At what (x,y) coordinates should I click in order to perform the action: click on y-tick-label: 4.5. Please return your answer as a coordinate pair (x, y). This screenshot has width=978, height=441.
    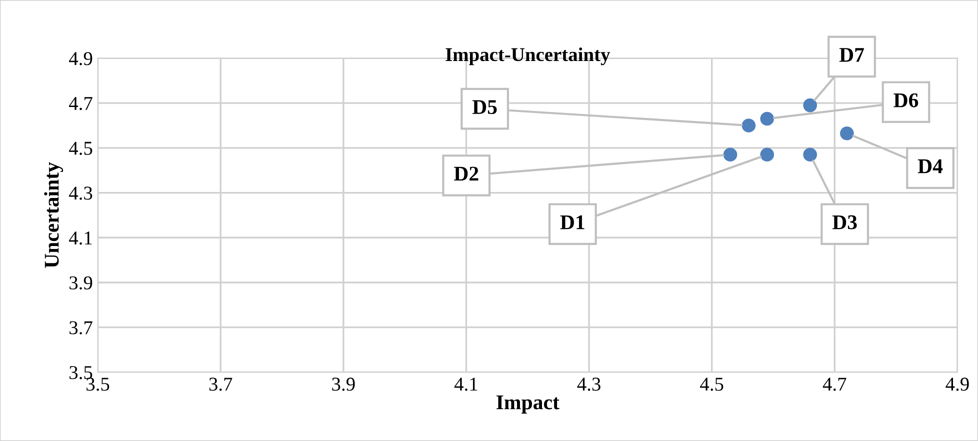
    Looking at the image, I should click on (80, 148).